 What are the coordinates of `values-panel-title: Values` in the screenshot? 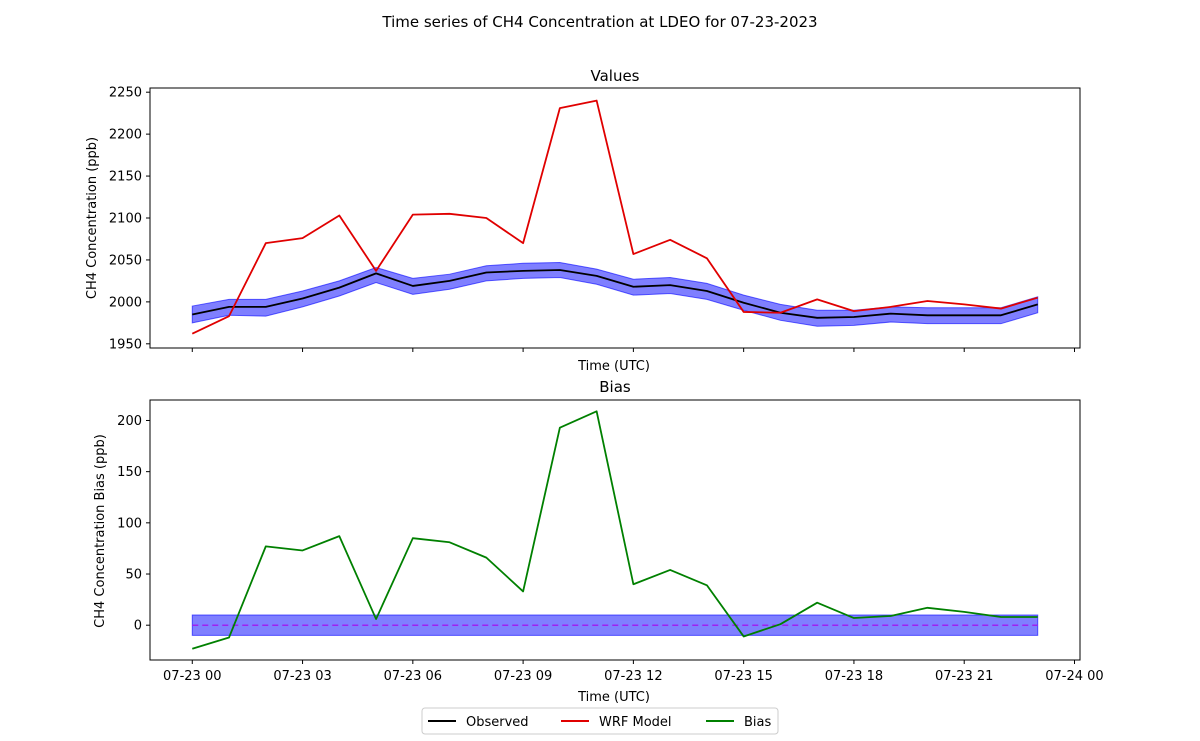 It's located at (614, 76).